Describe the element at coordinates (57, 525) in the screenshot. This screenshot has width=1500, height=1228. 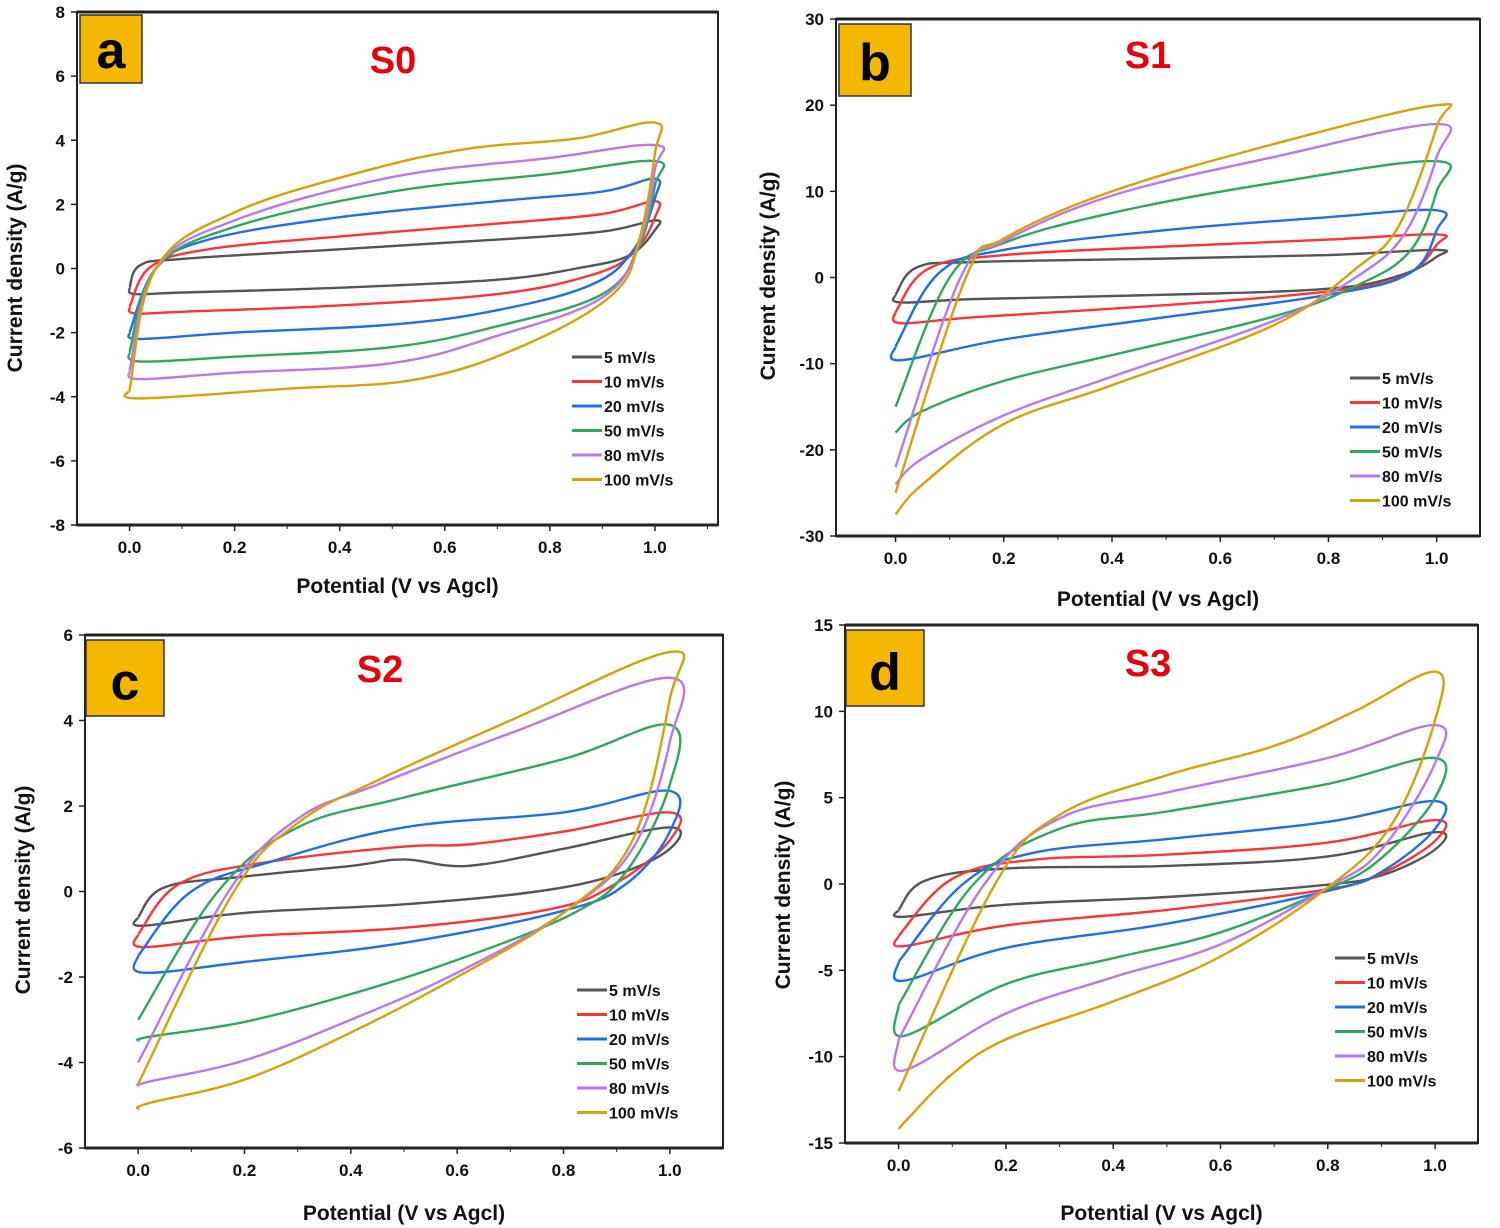
I see `y-tick-label: -8` at that location.